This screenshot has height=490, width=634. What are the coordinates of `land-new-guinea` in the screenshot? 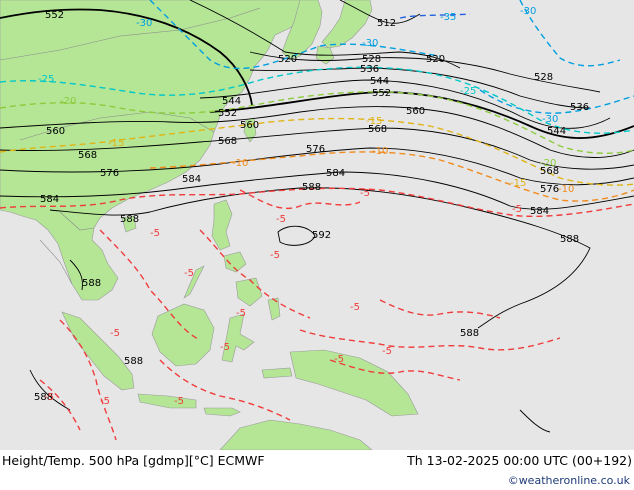 It's located at (354, 383).